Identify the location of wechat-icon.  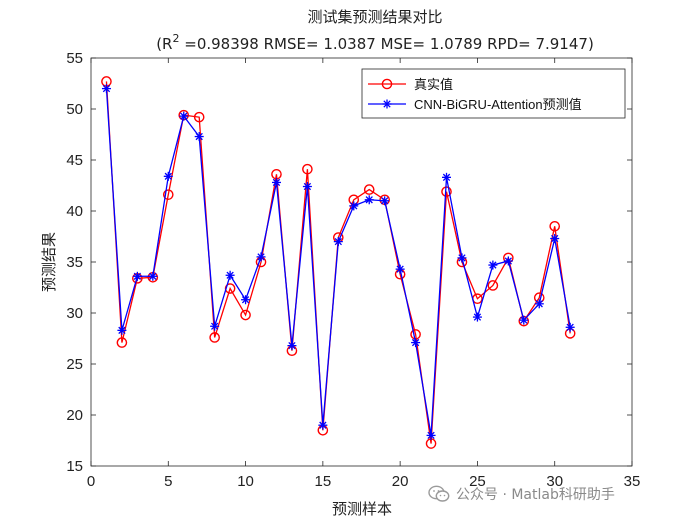
(439, 493).